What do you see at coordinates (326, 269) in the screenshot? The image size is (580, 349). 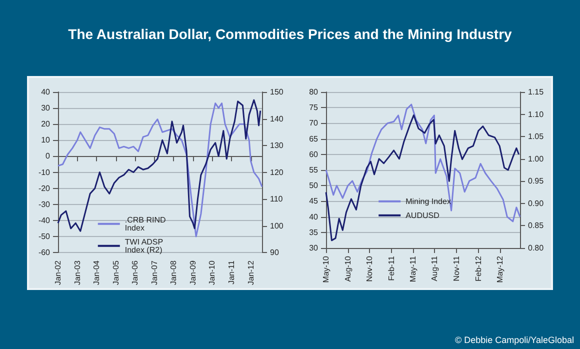 I see `x-tick-label: May-10` at bounding box center [326, 269].